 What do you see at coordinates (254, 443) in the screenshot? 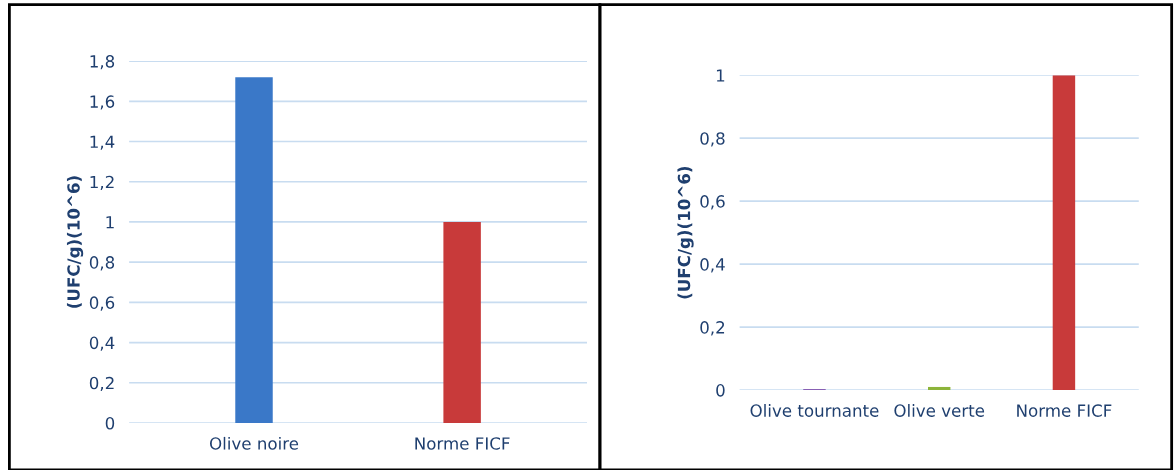
I see `x-tick-label: Olive noire` at bounding box center [254, 443].